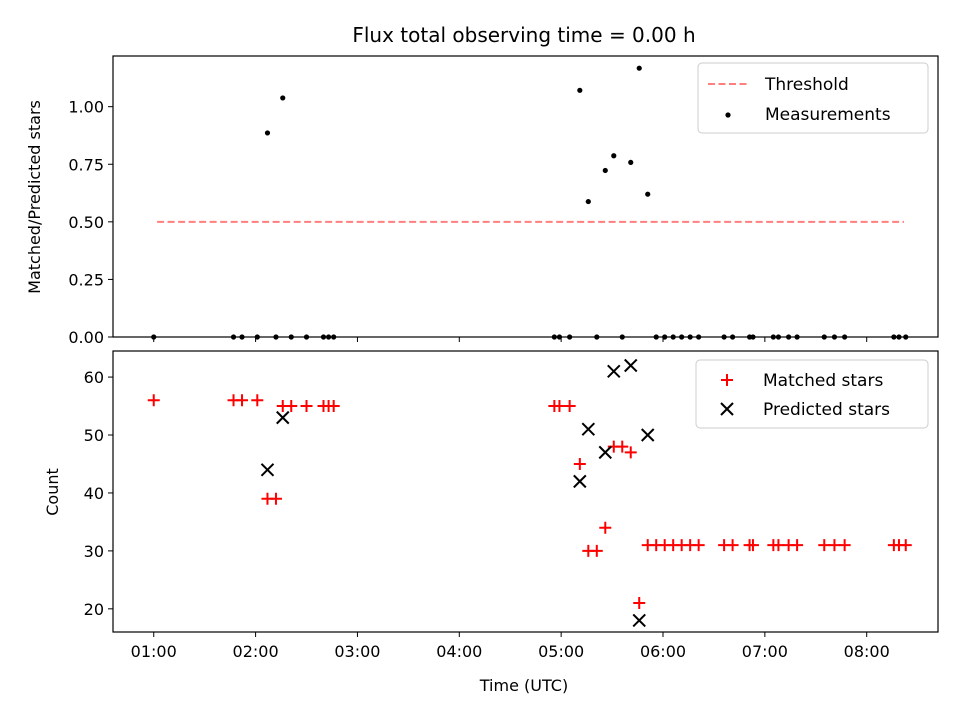  What do you see at coordinates (459, 651) in the screenshot?
I see `count-x-tick-label: 04:00` at bounding box center [459, 651].